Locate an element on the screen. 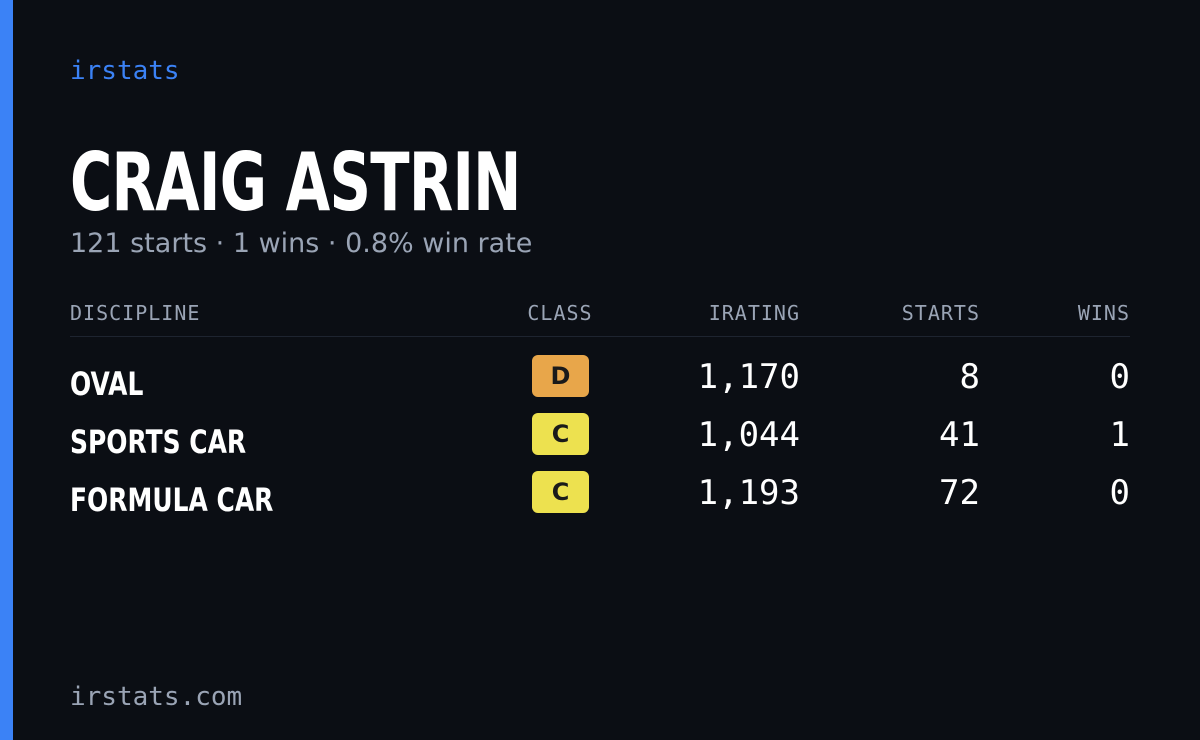 The height and width of the screenshot is (740, 1200). column-header: CLASS is located at coordinates (560, 313).